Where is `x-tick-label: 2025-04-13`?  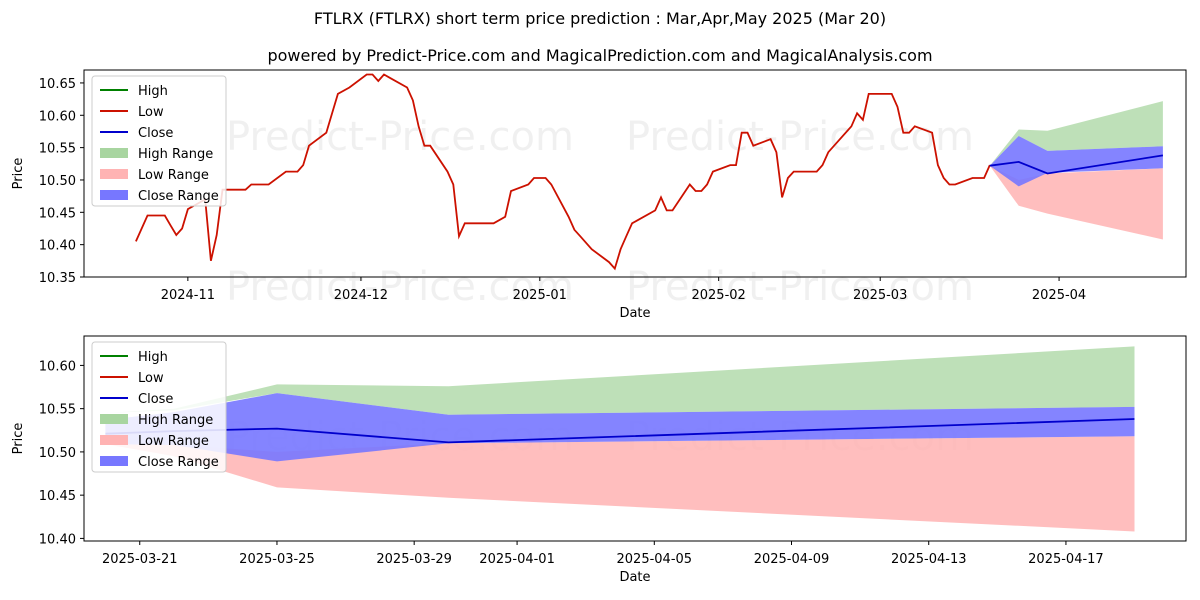 x-tick-label: 2025-04-13 is located at coordinates (929, 559).